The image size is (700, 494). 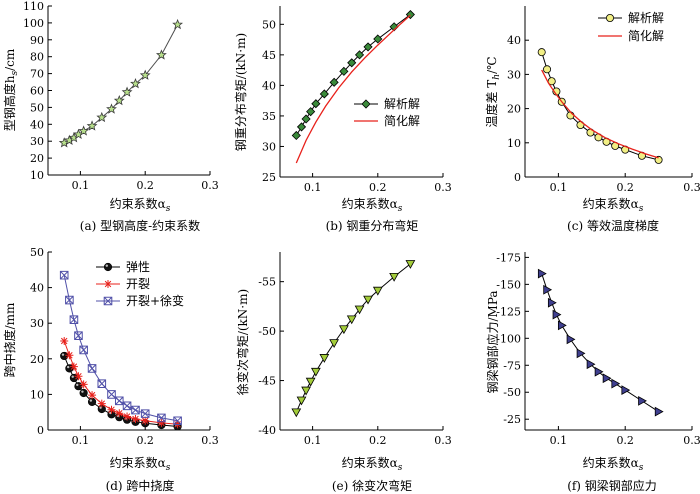 I want to click on x-axis-label: 约束系数αs, so click(x=140, y=464).